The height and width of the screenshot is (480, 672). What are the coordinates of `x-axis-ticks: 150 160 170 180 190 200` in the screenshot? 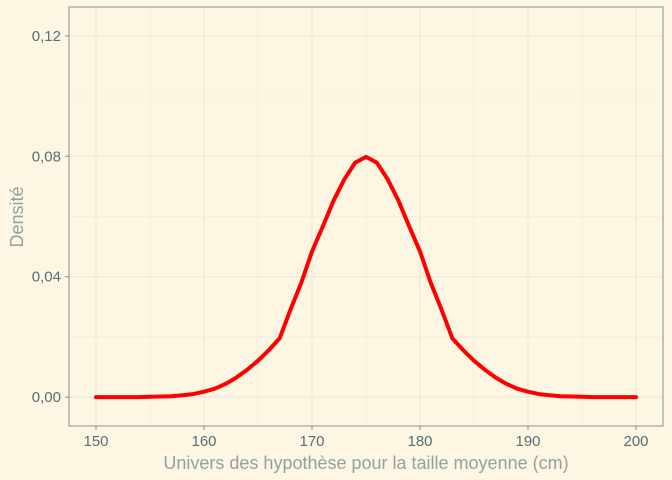 It's located at (366, 438).